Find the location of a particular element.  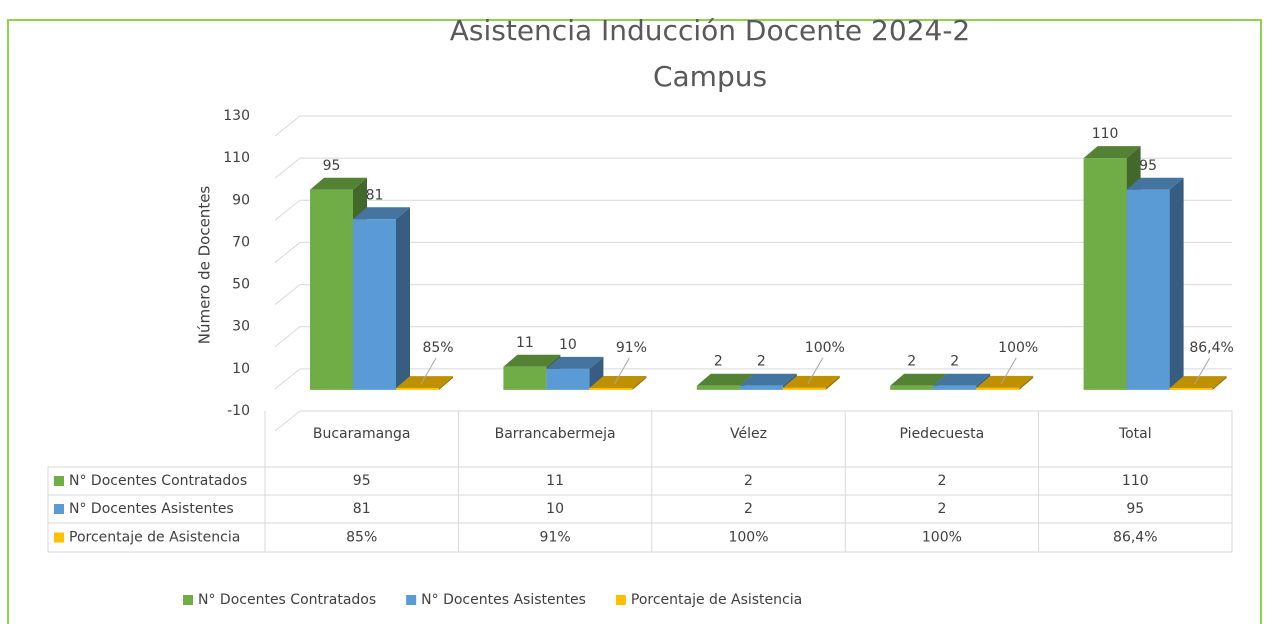

chart-subtitle: Campus is located at coordinates (710, 76).